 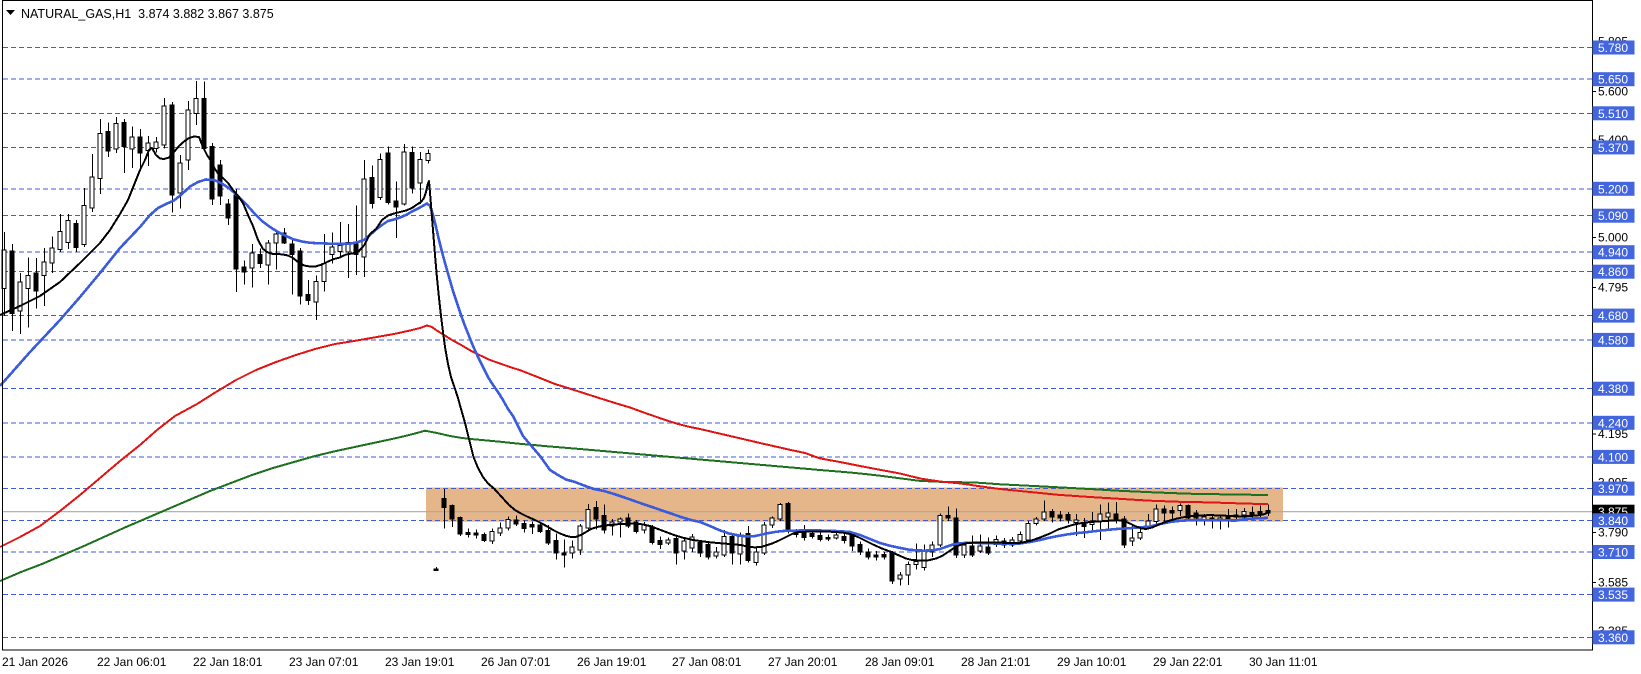 I want to click on svg-text: 3.535, so click(x=1613, y=595).